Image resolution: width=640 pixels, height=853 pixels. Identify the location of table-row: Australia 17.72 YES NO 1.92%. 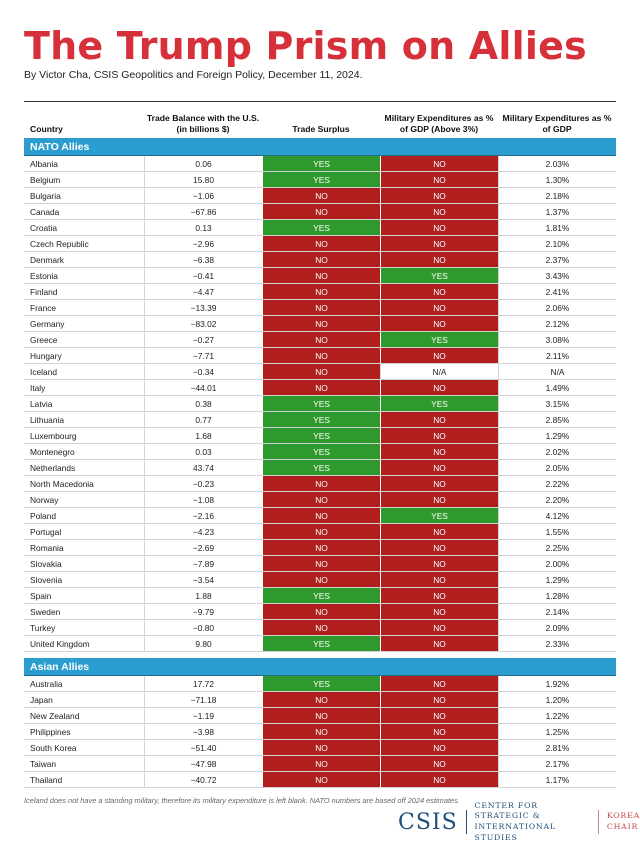
(320, 684).